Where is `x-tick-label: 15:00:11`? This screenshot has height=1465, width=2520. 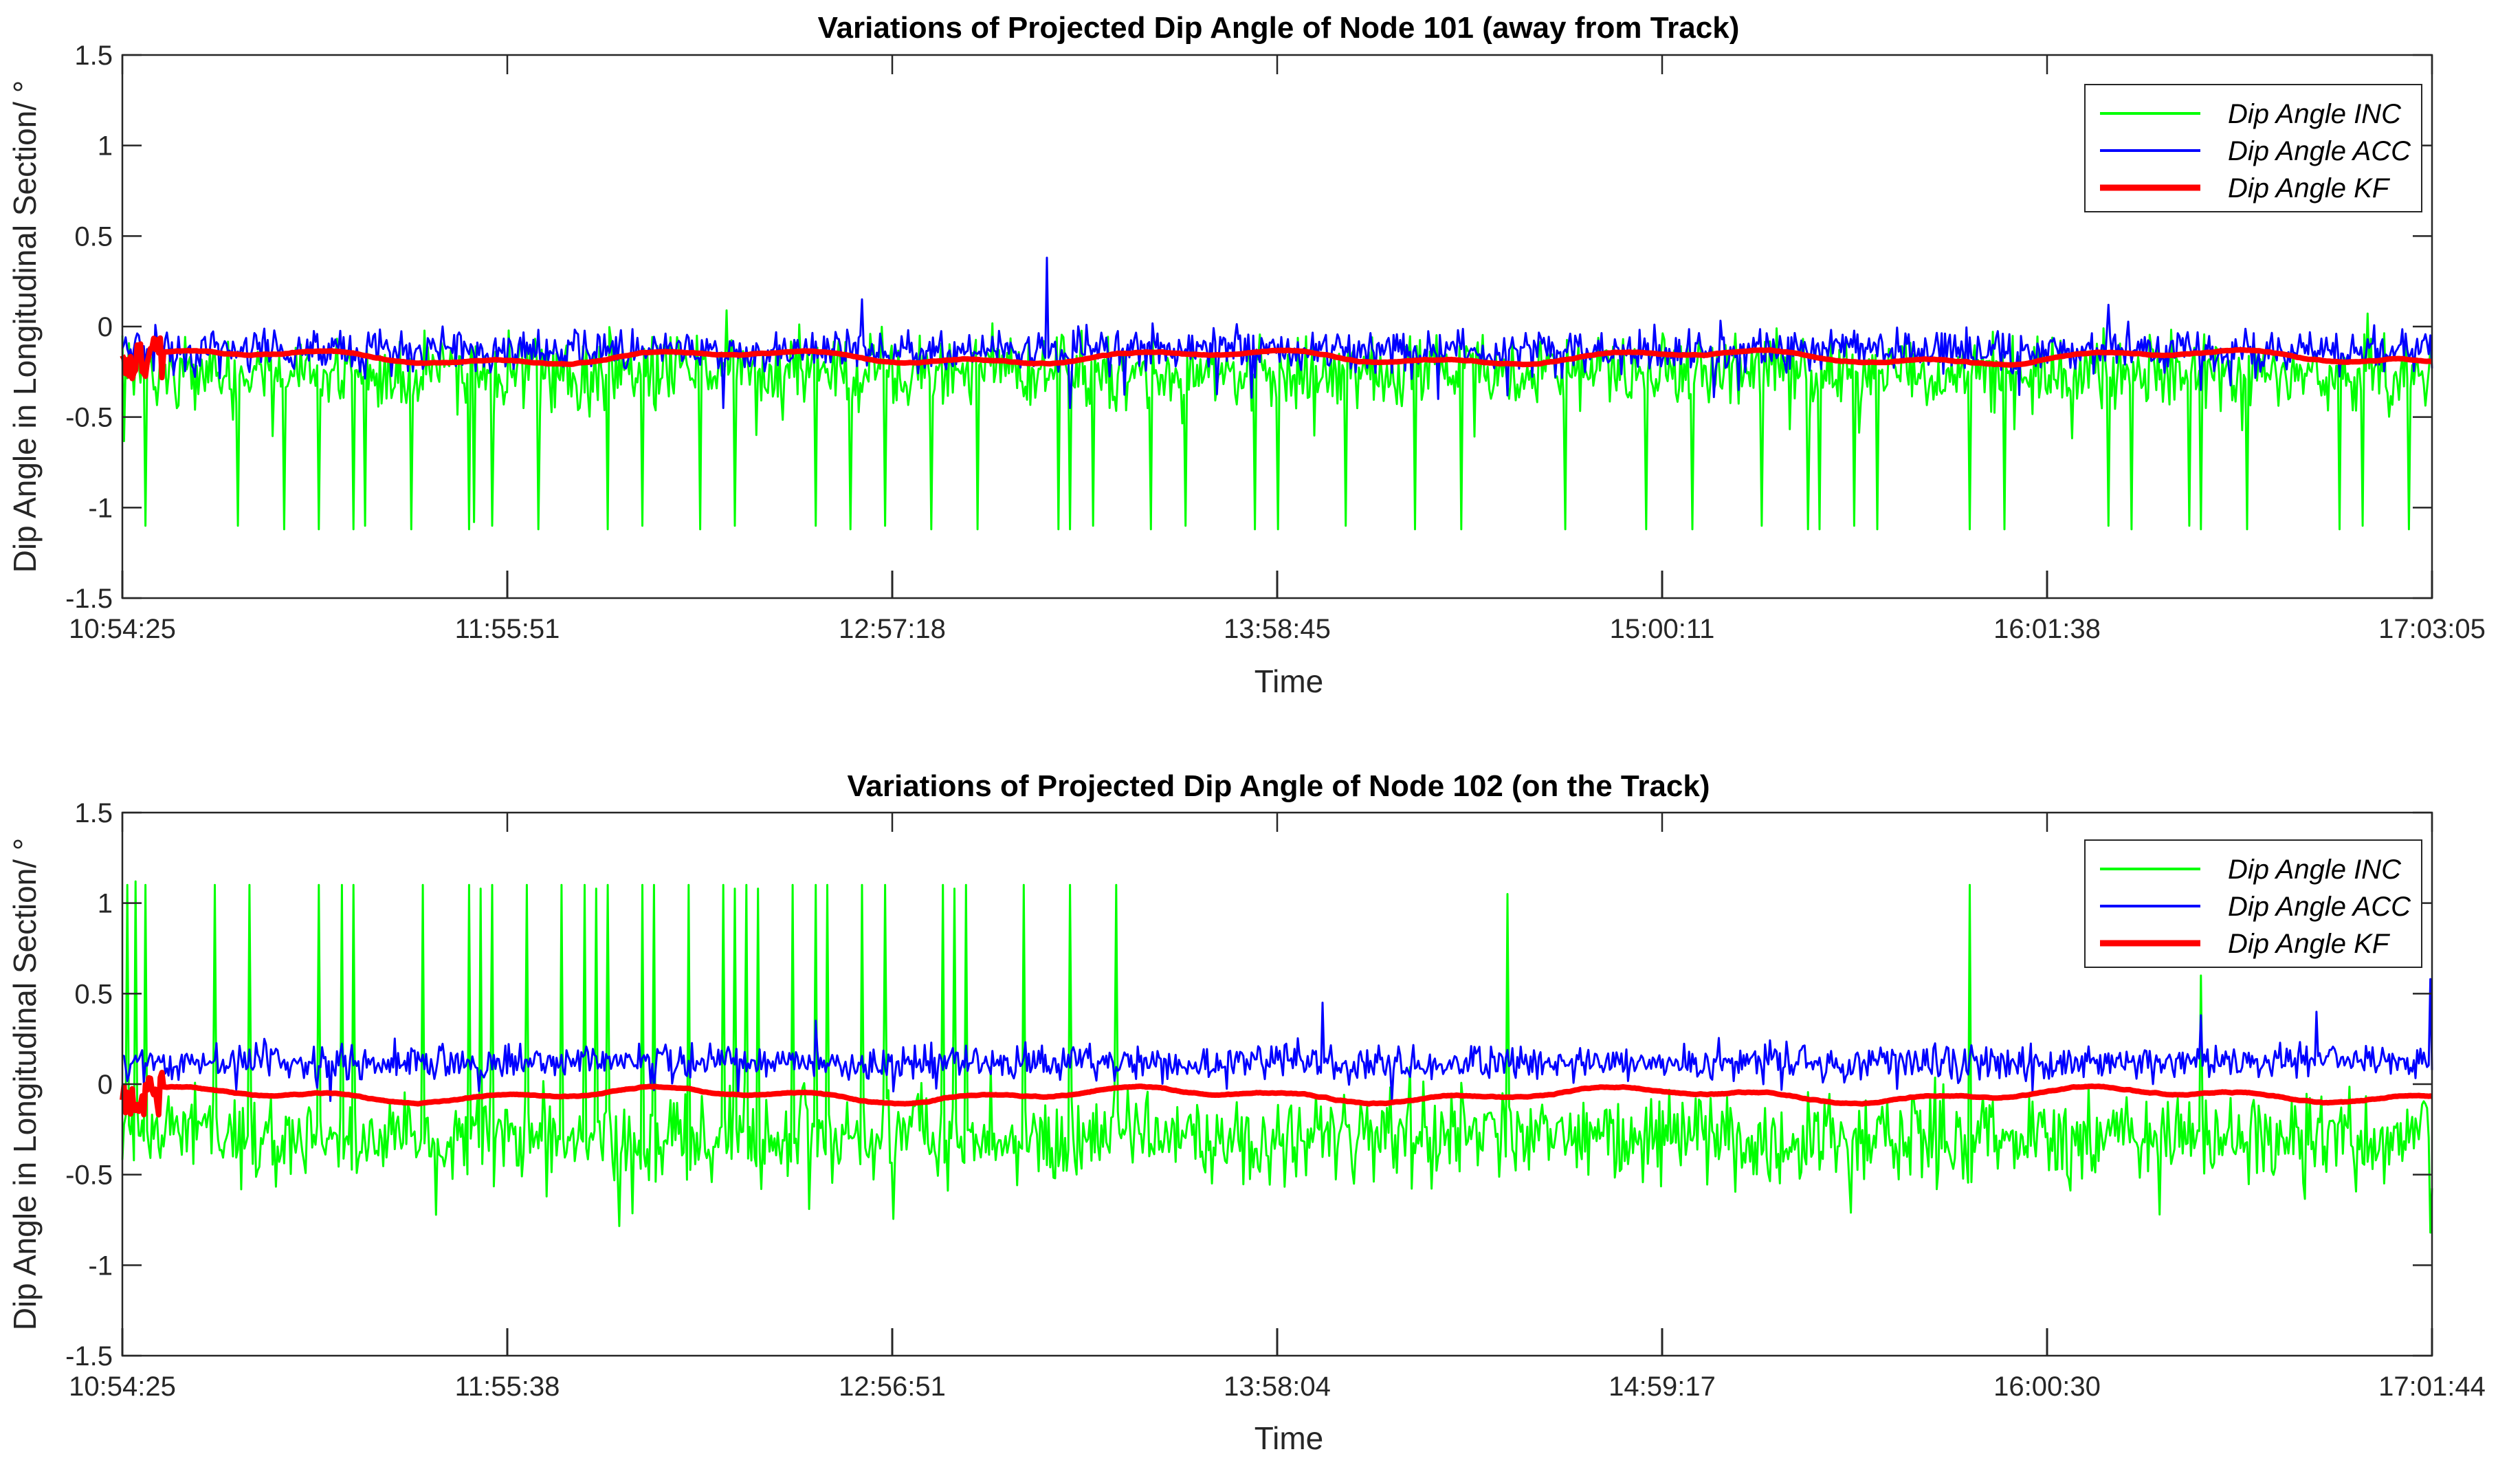
x-tick-label: 15:00:11 is located at coordinates (1662, 629).